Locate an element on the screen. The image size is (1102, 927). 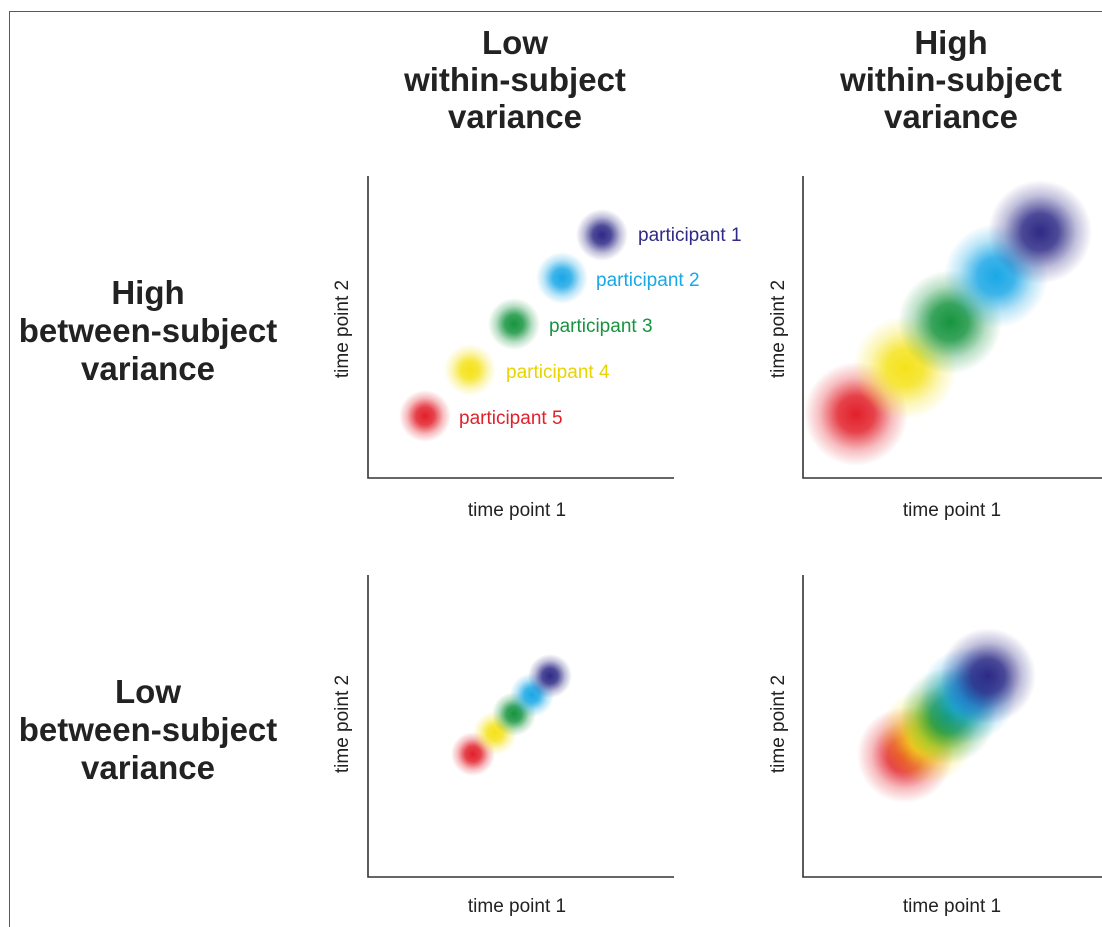
participant-5-label: participant 5 is located at coordinates (511, 418).